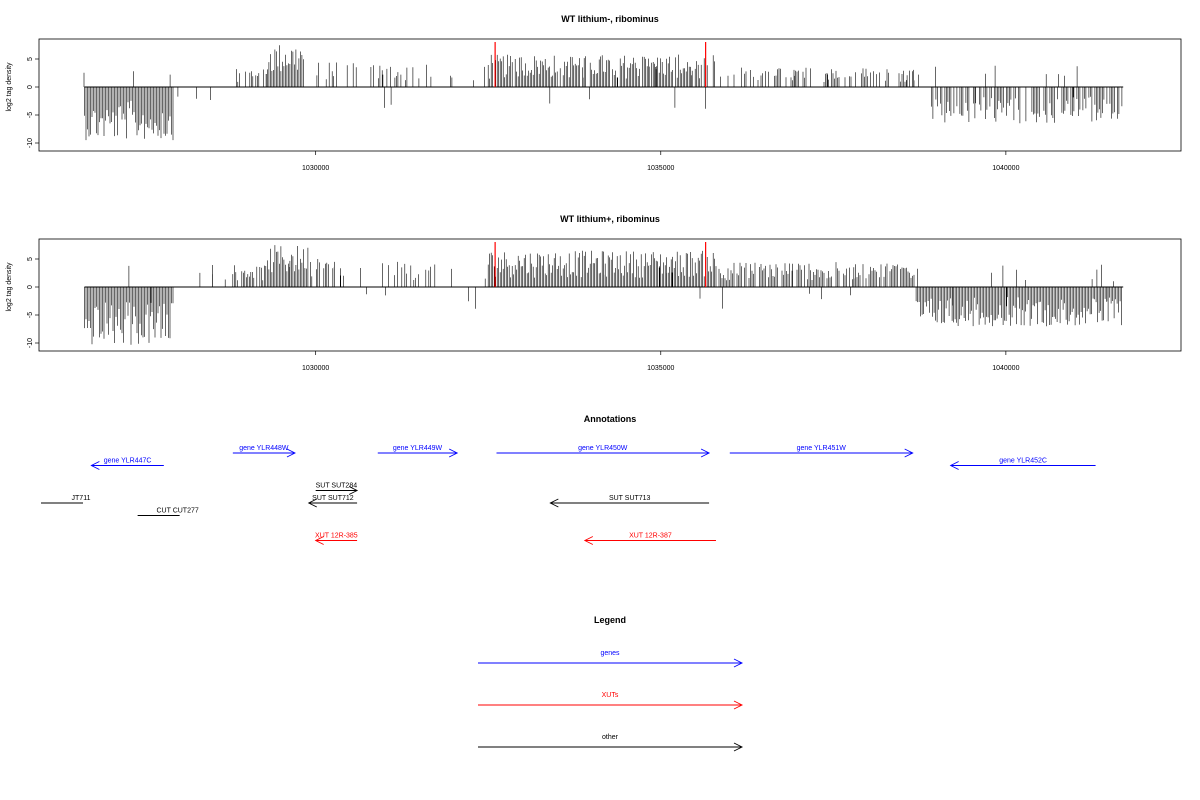 The image size is (1200, 800). I want to click on legend-title: Legend, so click(610, 620).